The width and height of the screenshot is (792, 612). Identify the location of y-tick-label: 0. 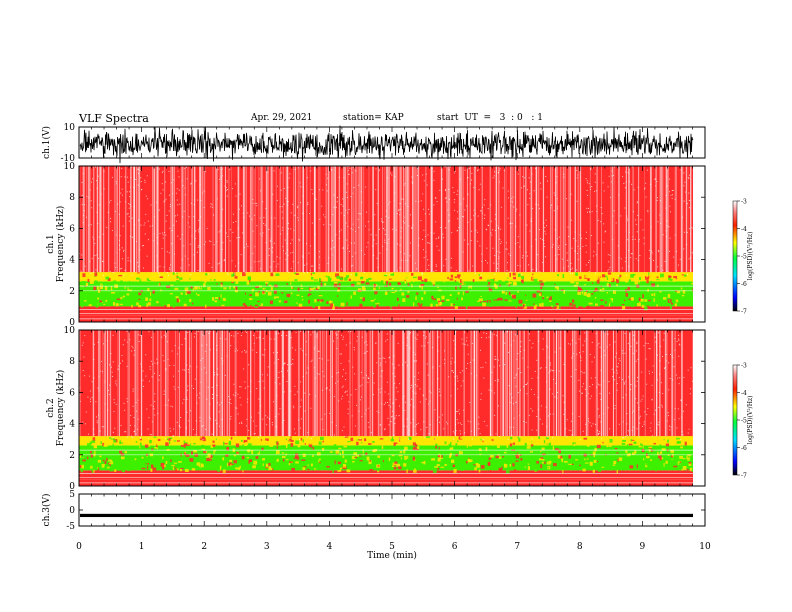
(72, 323).